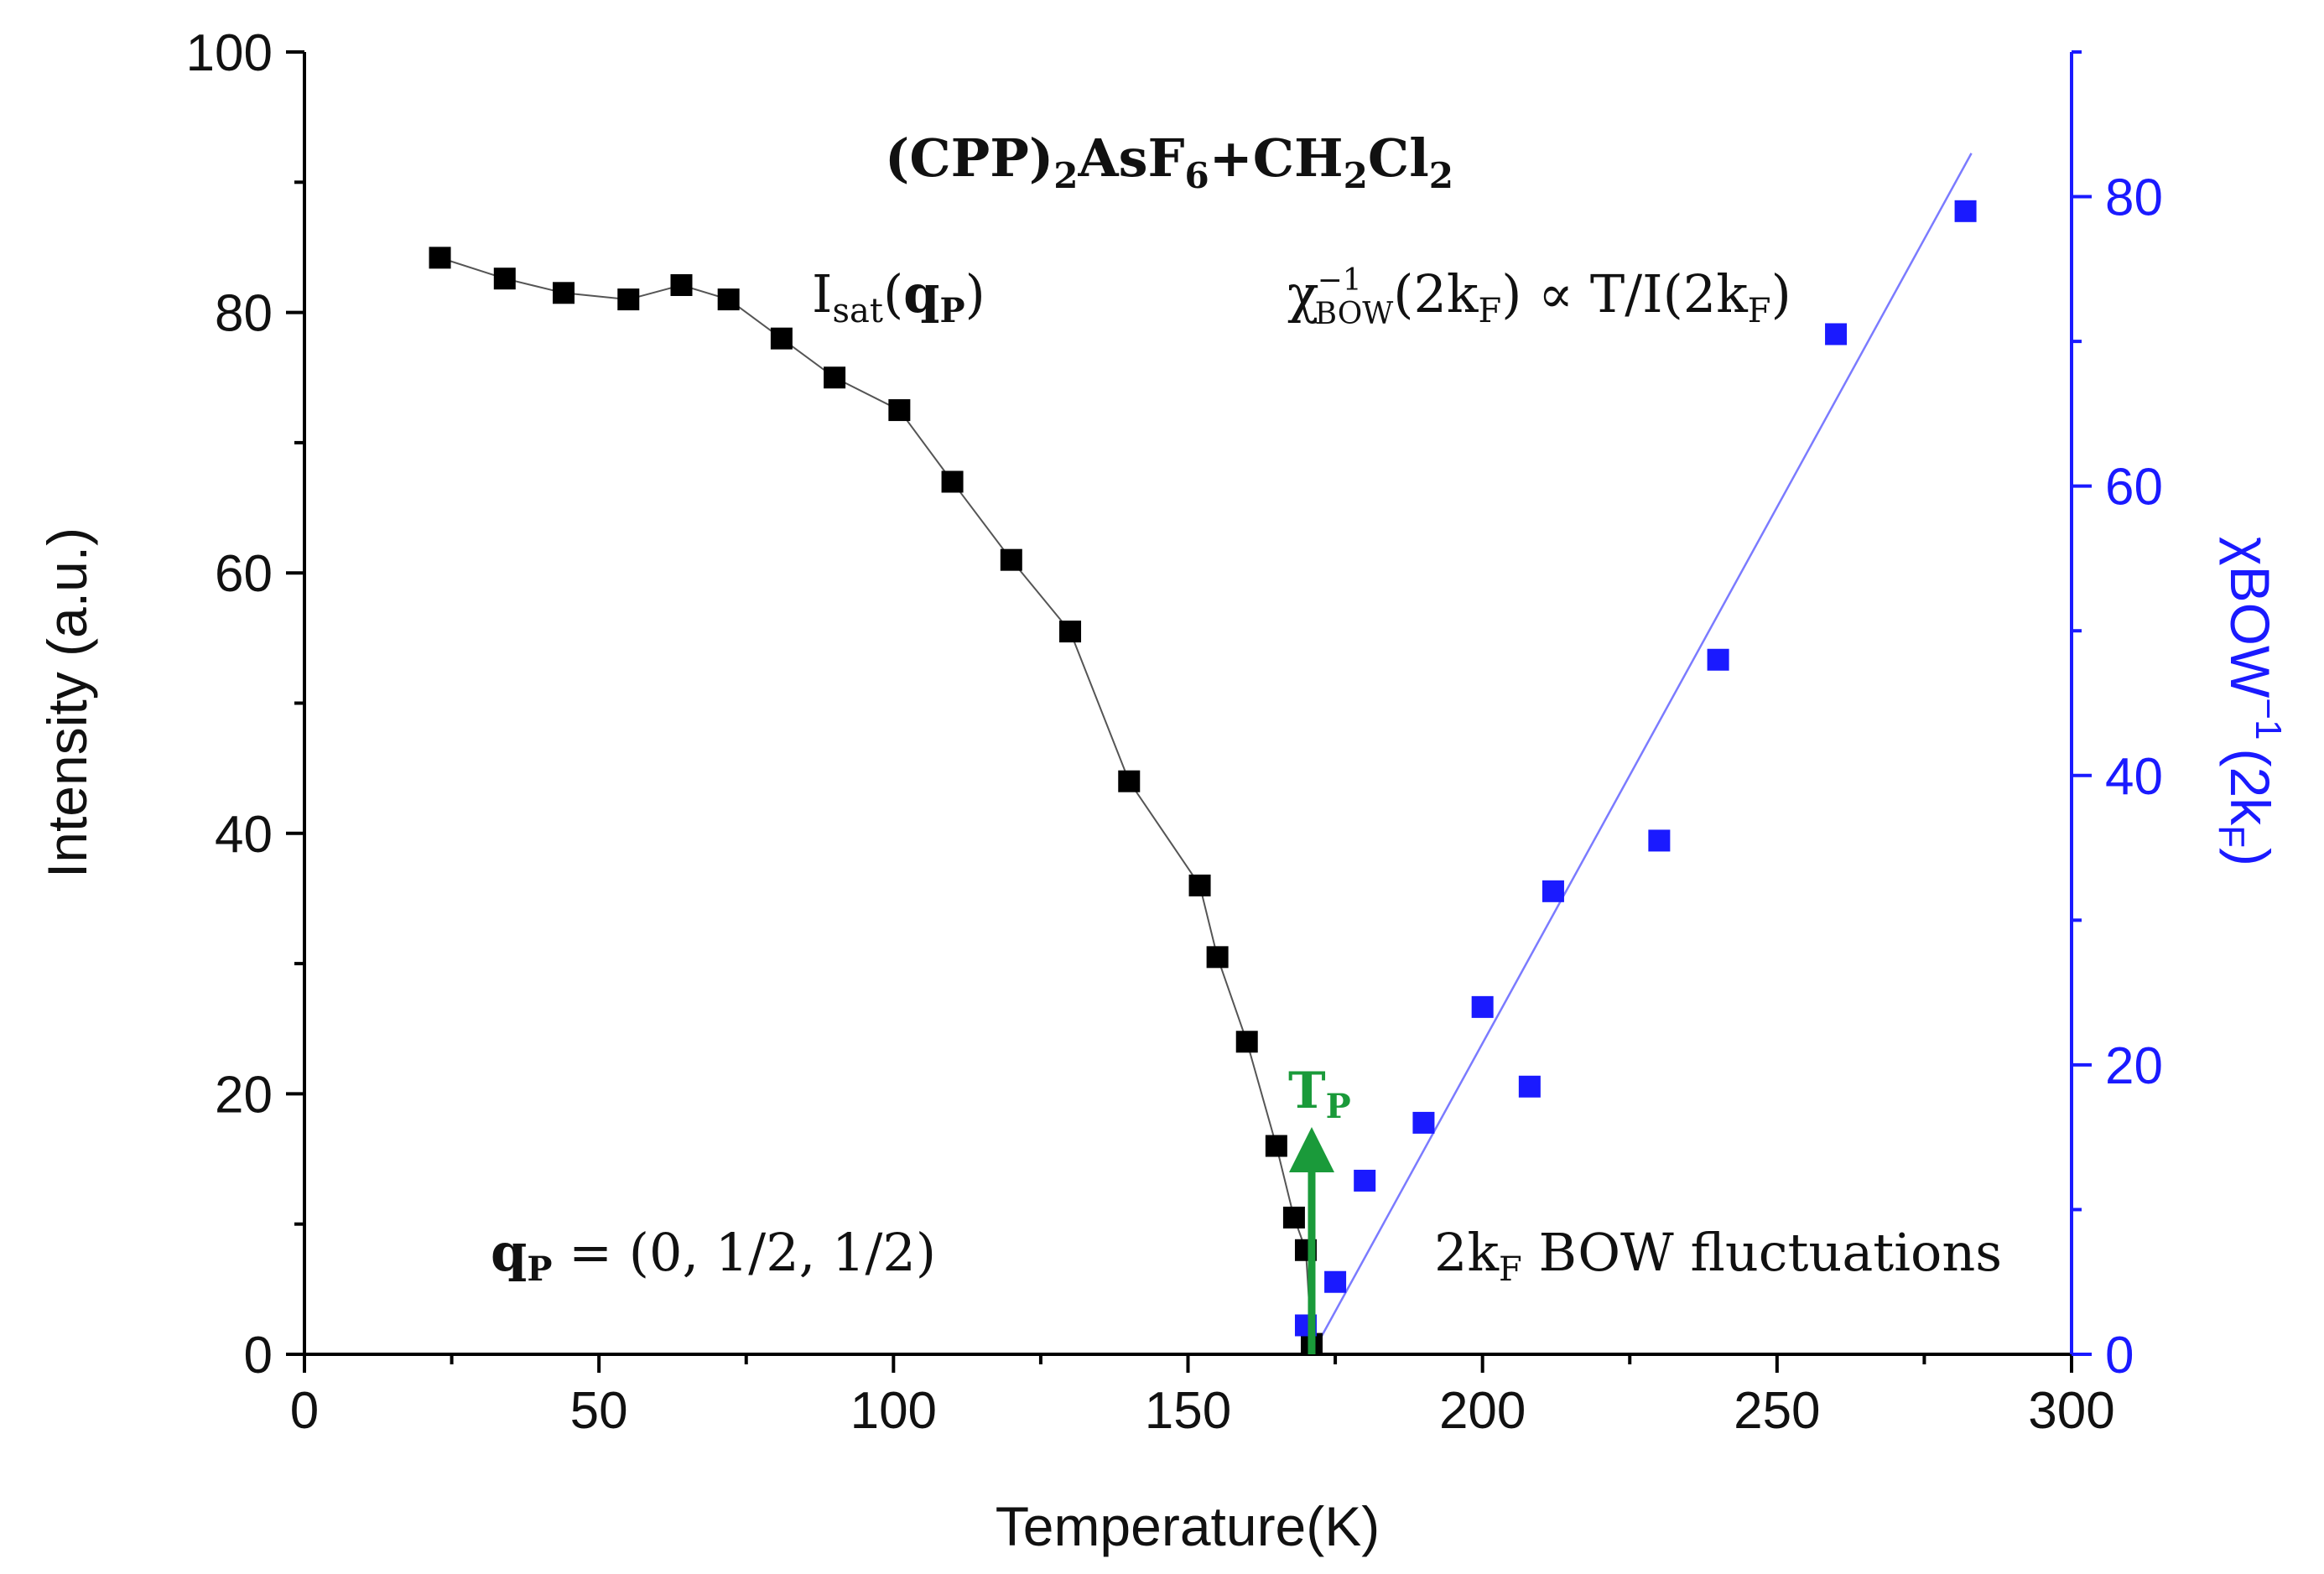  I want to click on tp-main: T, so click(1307, 1091).